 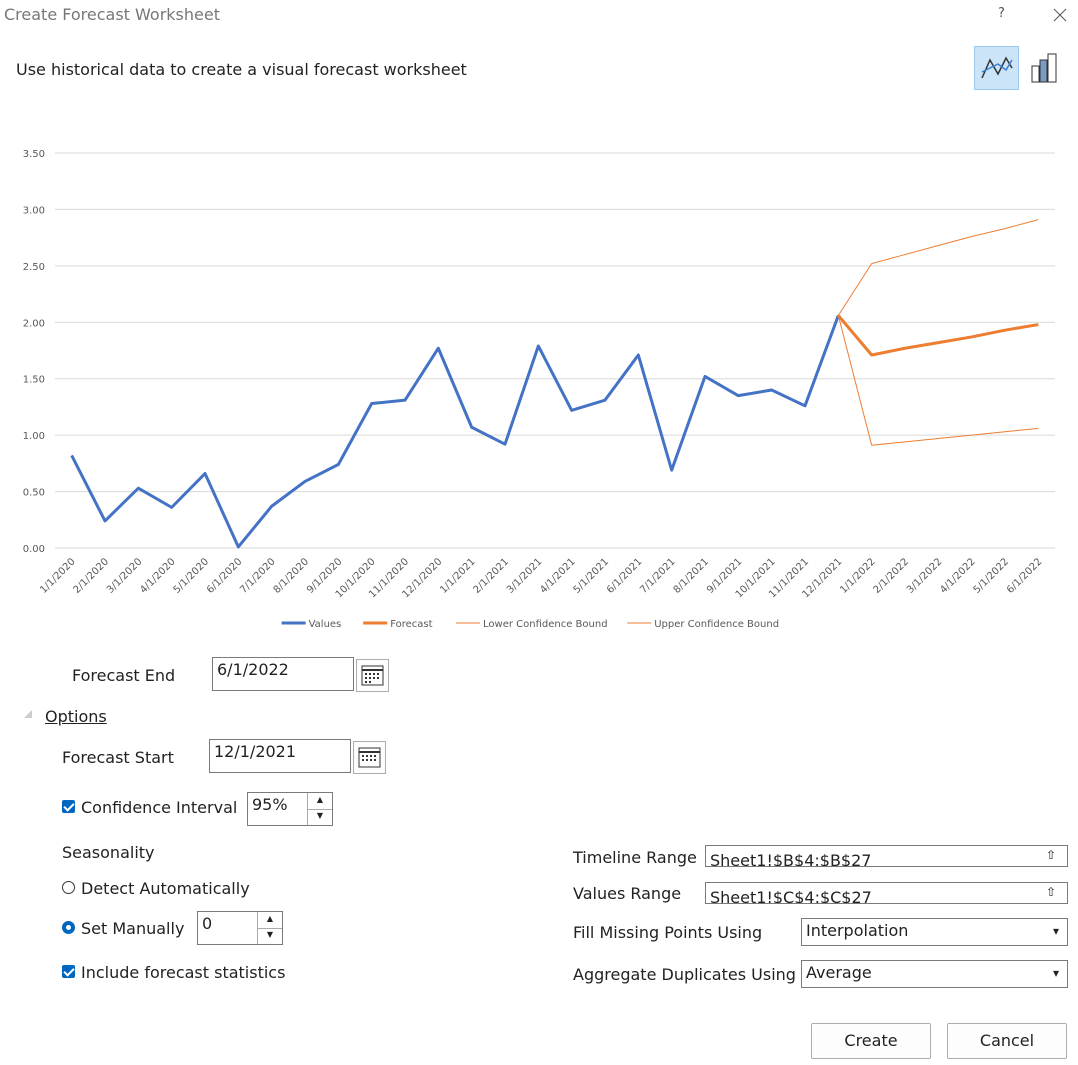 What do you see at coordinates (192, 576) in the screenshot?
I see `x-tick-label: 5/1/2020` at bounding box center [192, 576].